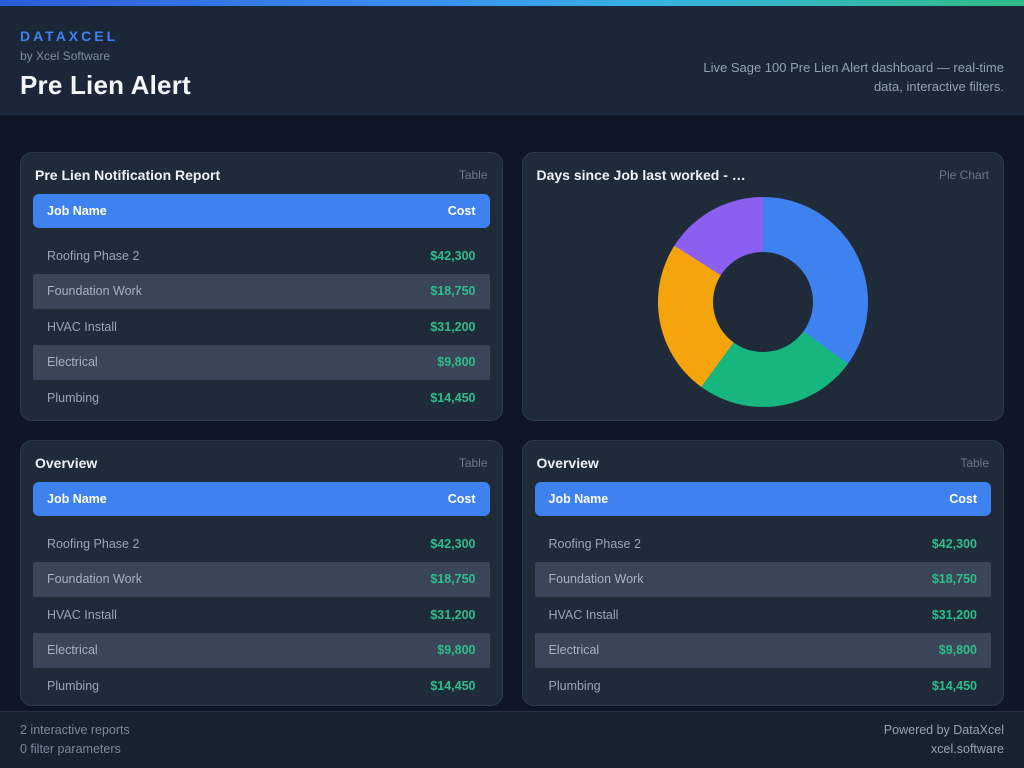 The height and width of the screenshot is (768, 1024). Describe the element at coordinates (128, 175) in the screenshot. I see `card-title: Pre Lien Notification Report` at that location.